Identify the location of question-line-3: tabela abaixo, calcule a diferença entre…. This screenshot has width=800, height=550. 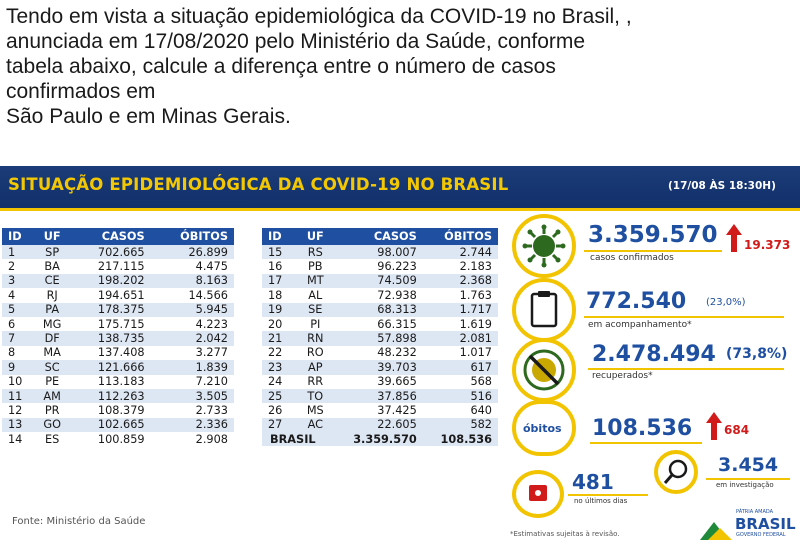
(281, 66).